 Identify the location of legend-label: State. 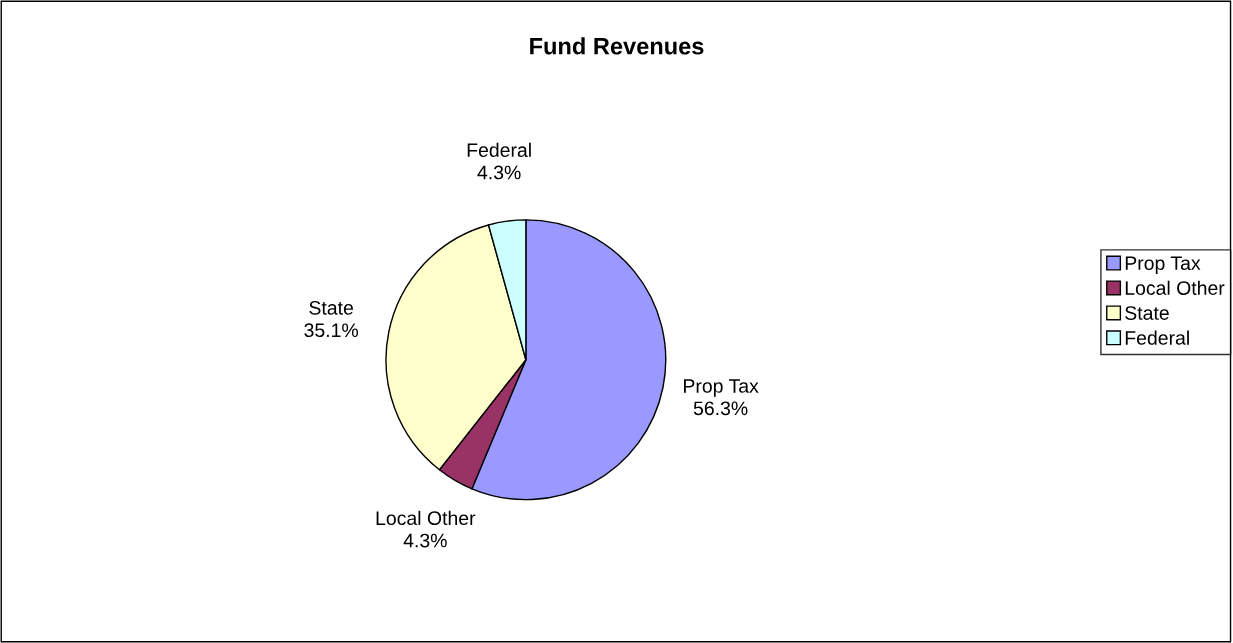
(1147, 313).